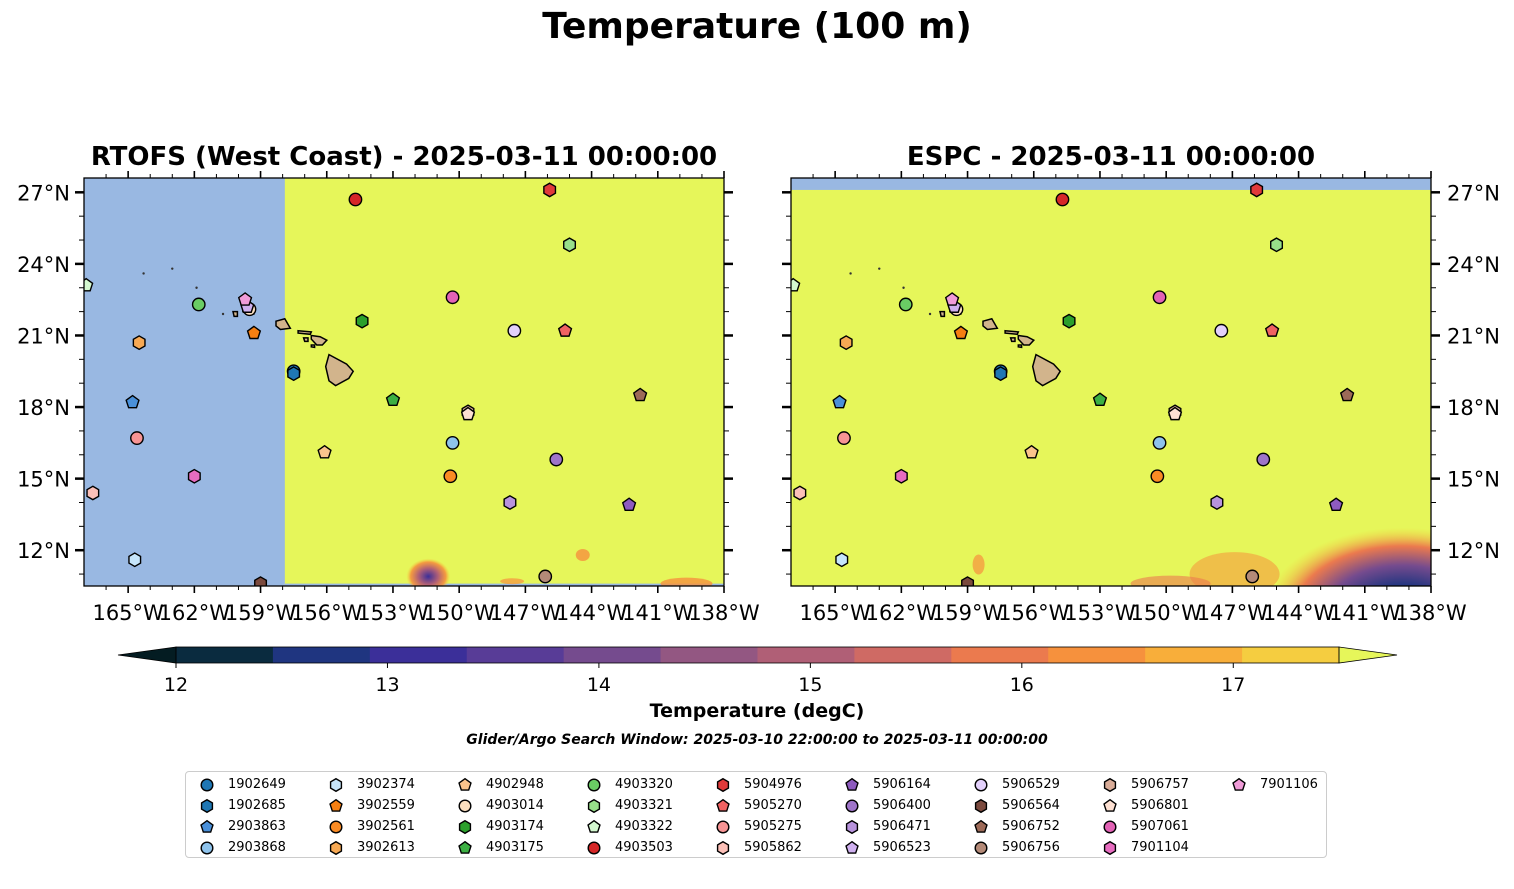 This screenshot has height=889, width=1514. I want to click on legend-label: 1902685, so click(257, 805).